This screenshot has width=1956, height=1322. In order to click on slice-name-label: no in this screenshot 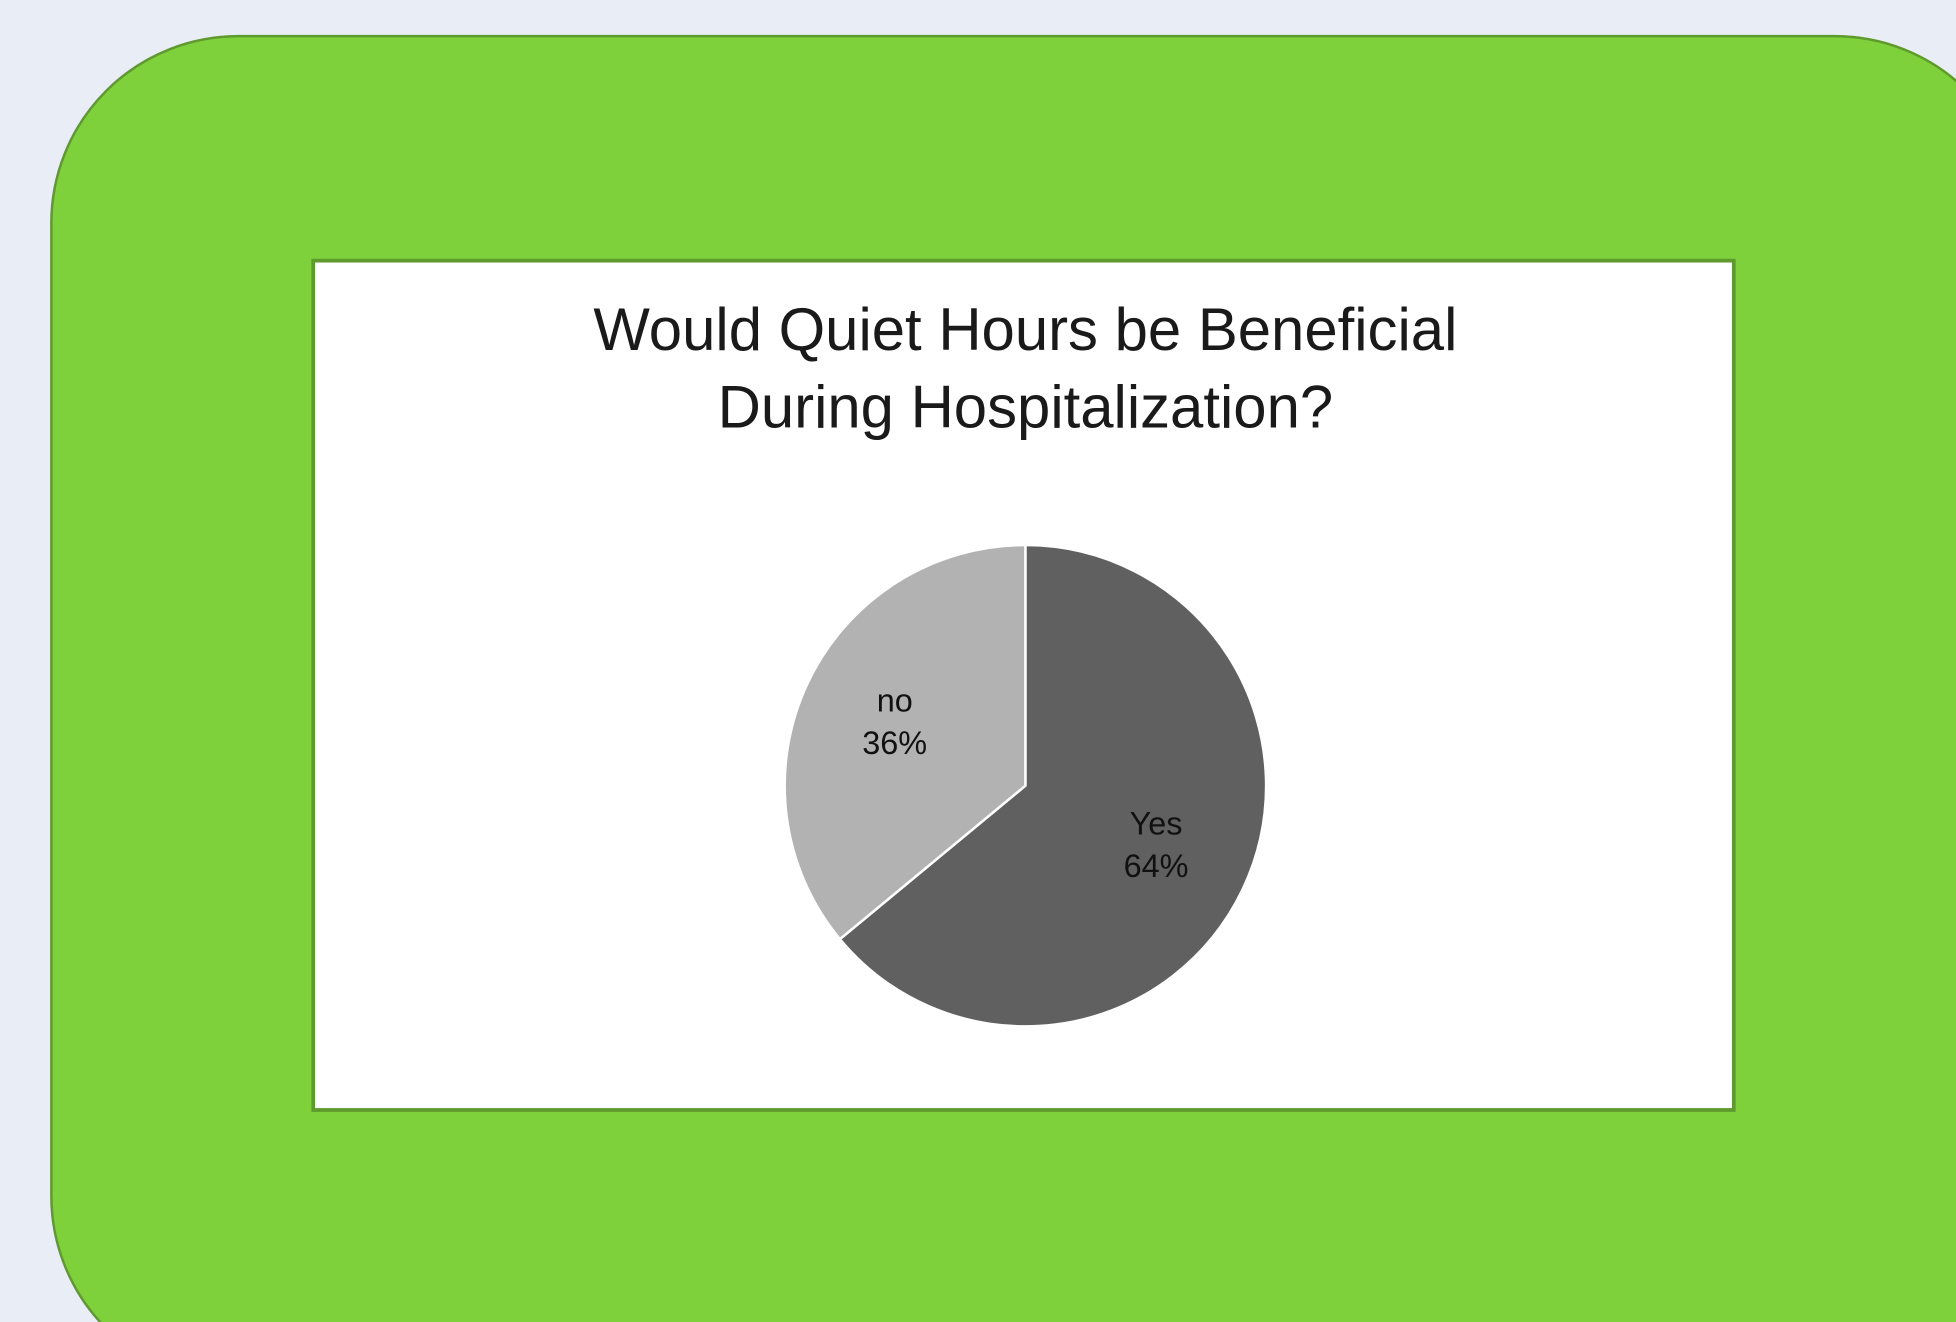, I will do `click(895, 701)`.